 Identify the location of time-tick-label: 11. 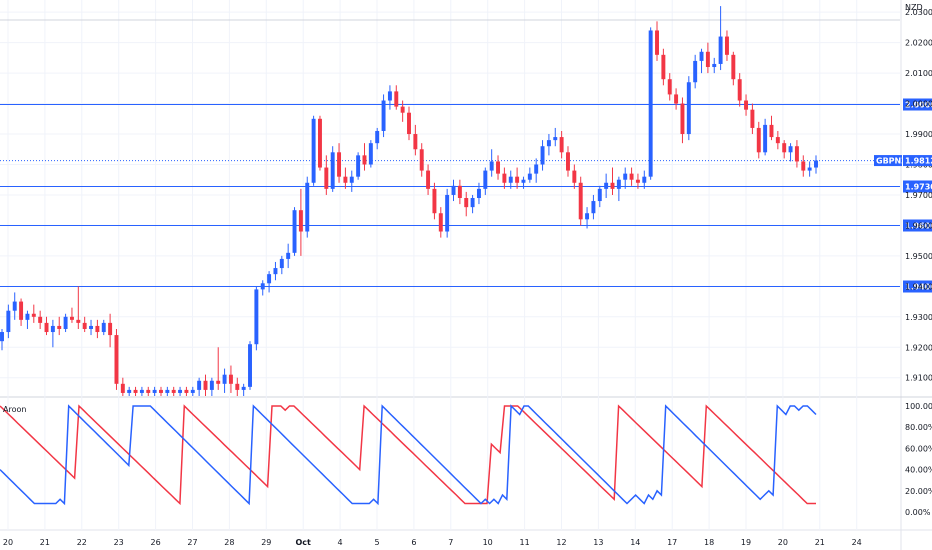
(525, 542).